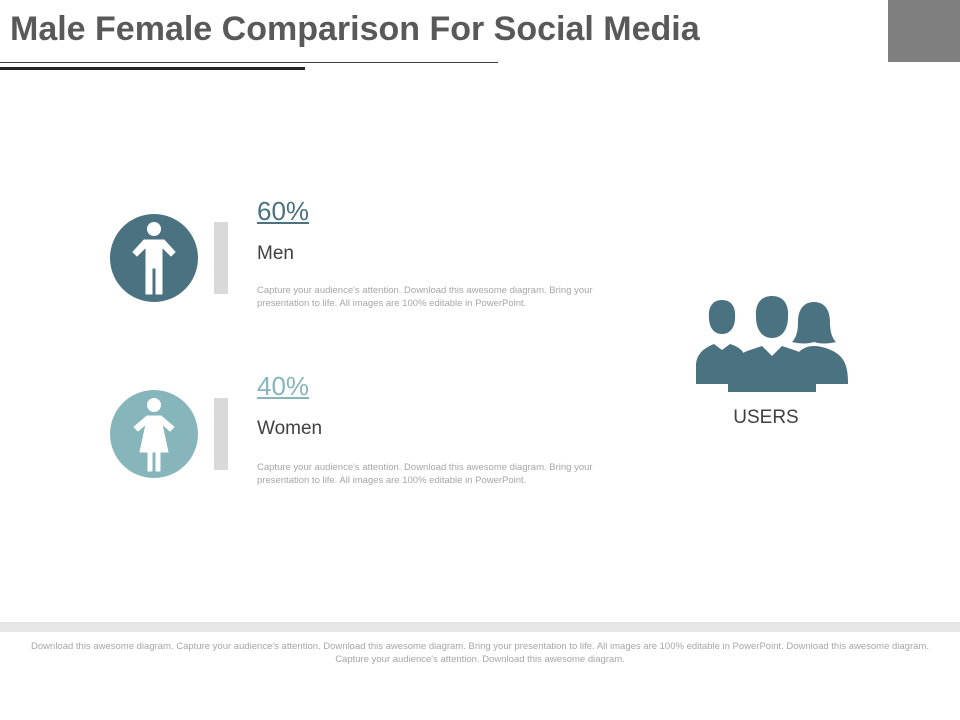 This screenshot has width=960, height=720. I want to click on users-label: USERS, so click(766, 417).